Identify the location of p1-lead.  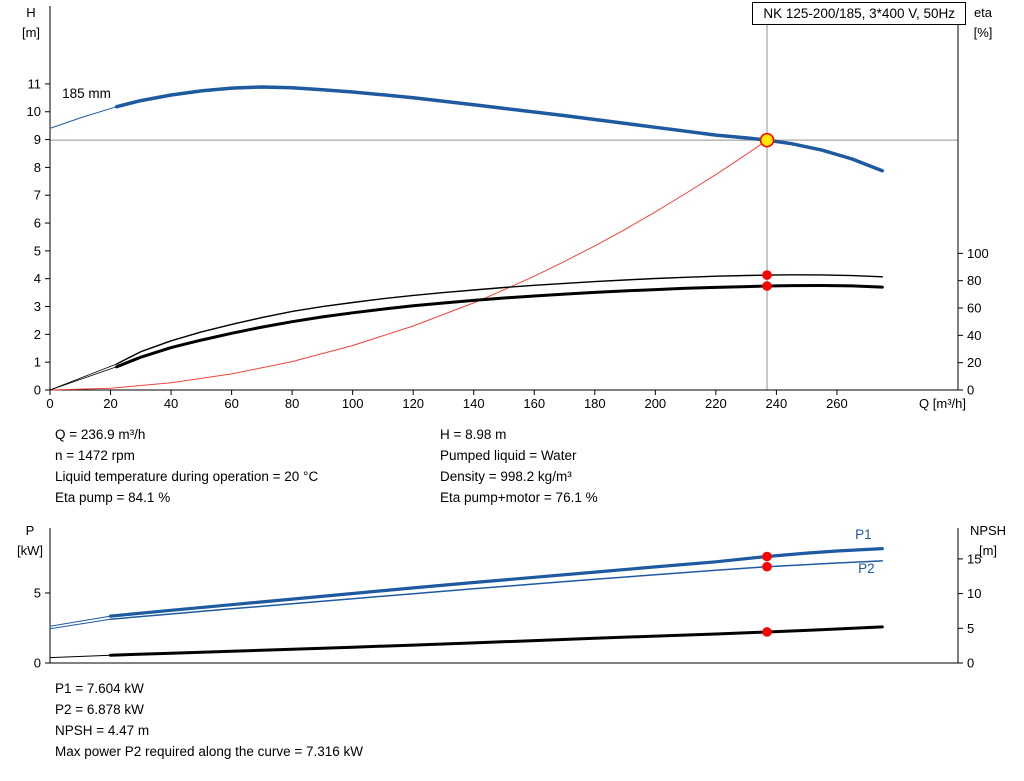
(80, 621).